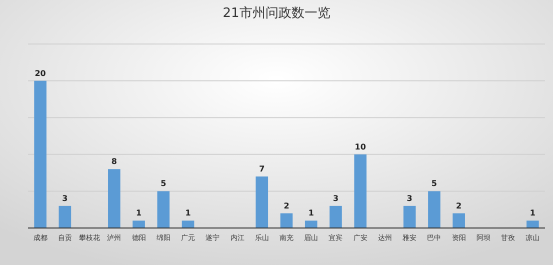 This screenshot has width=553, height=265. Describe the element at coordinates (262, 169) in the screenshot. I see `data-label: 7` at that location.